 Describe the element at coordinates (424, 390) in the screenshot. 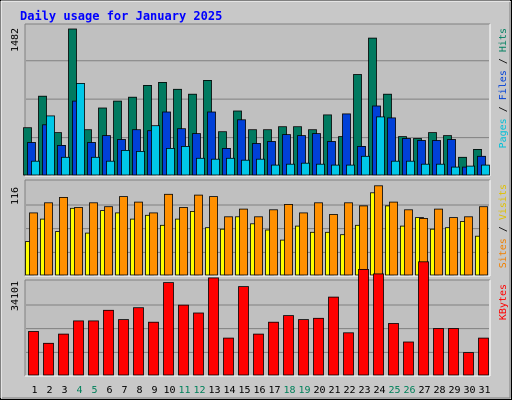

I see `x-tick-day-27: 27` at that location.